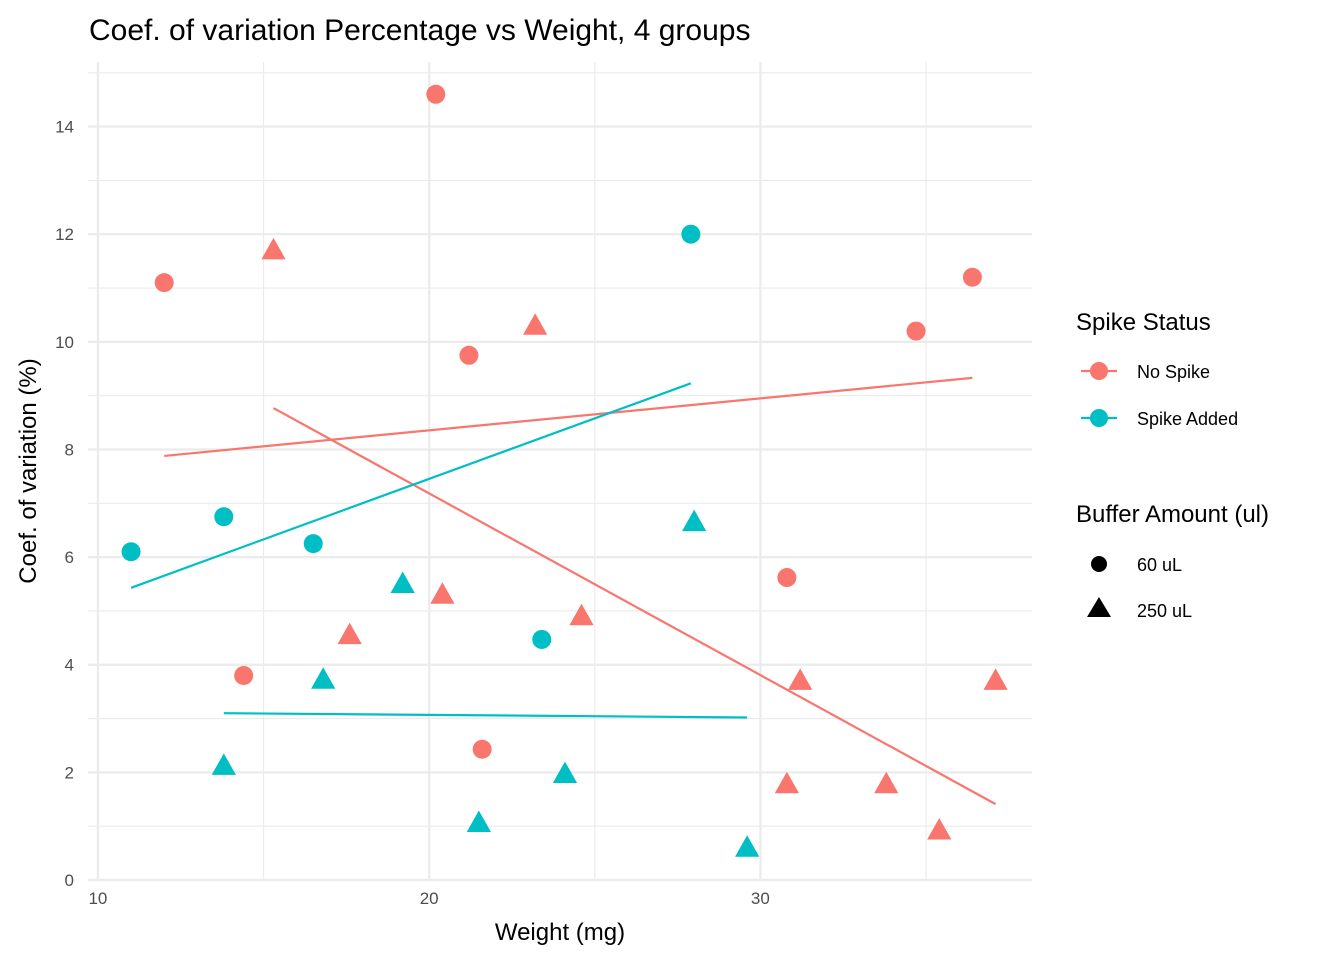 This screenshot has height=960, width=1344. I want to click on legend-label-250ul: 250 uL, so click(1164, 611).